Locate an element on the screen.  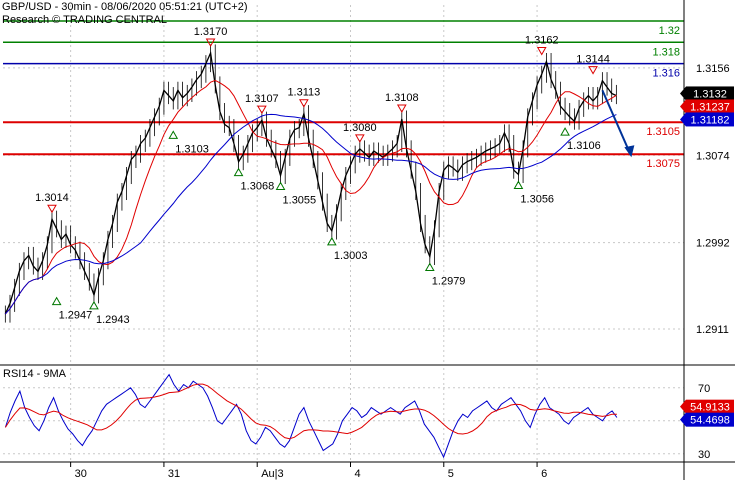
level-label: 1.32 is located at coordinates (669, 31).